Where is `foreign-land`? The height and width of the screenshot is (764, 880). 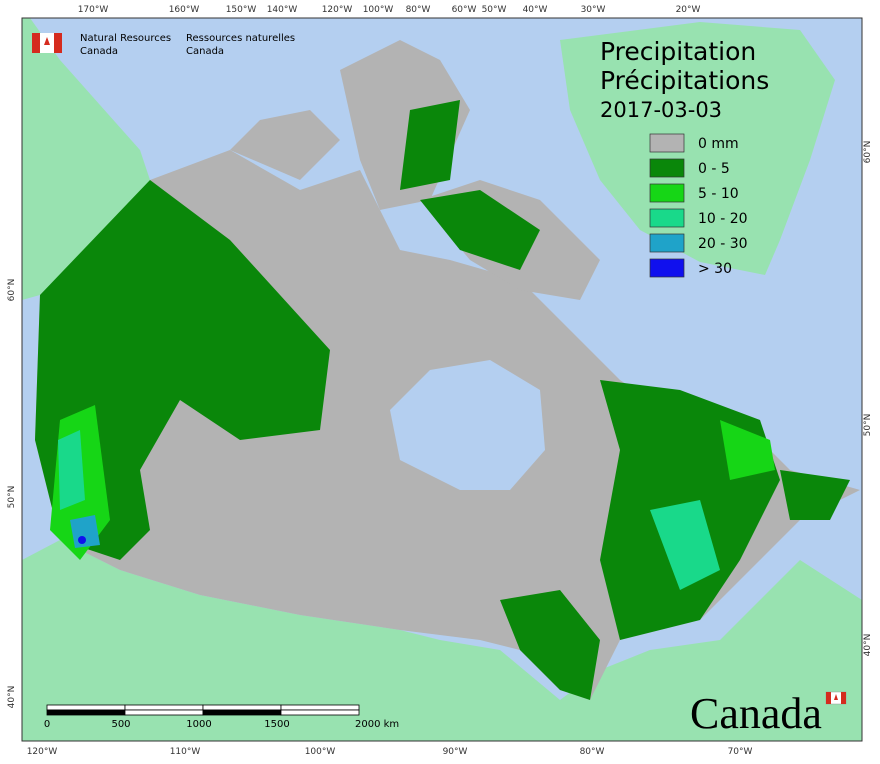
foreign-land is located at coordinates (86, 159).